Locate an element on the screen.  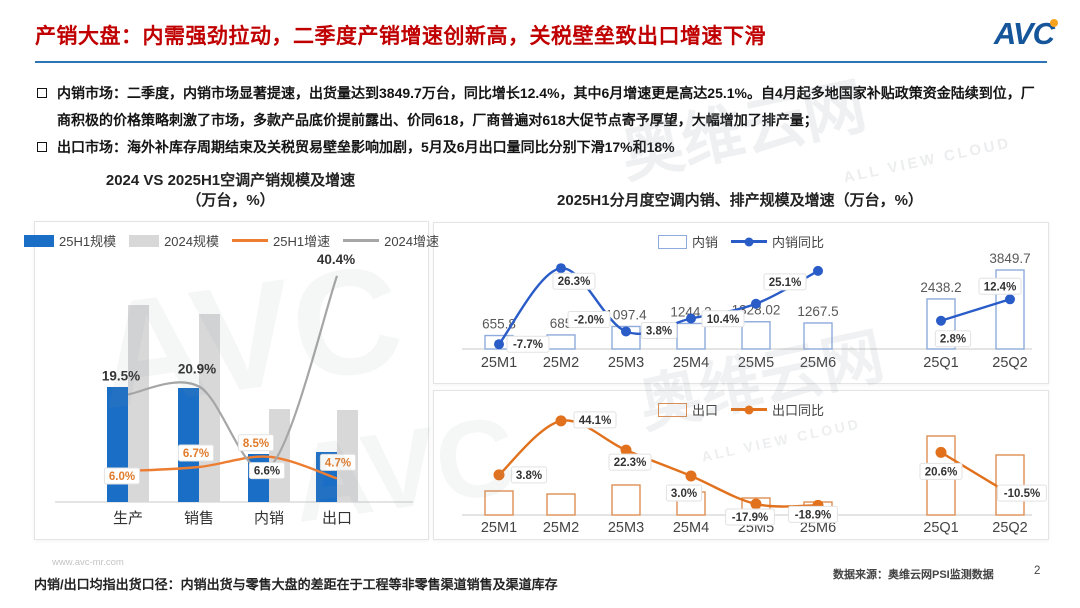
svg-text: 20.9% is located at coordinates (197, 368).